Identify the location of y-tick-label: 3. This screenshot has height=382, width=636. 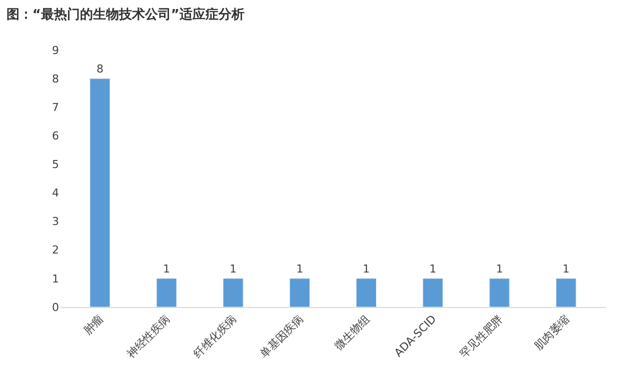
(55, 221).